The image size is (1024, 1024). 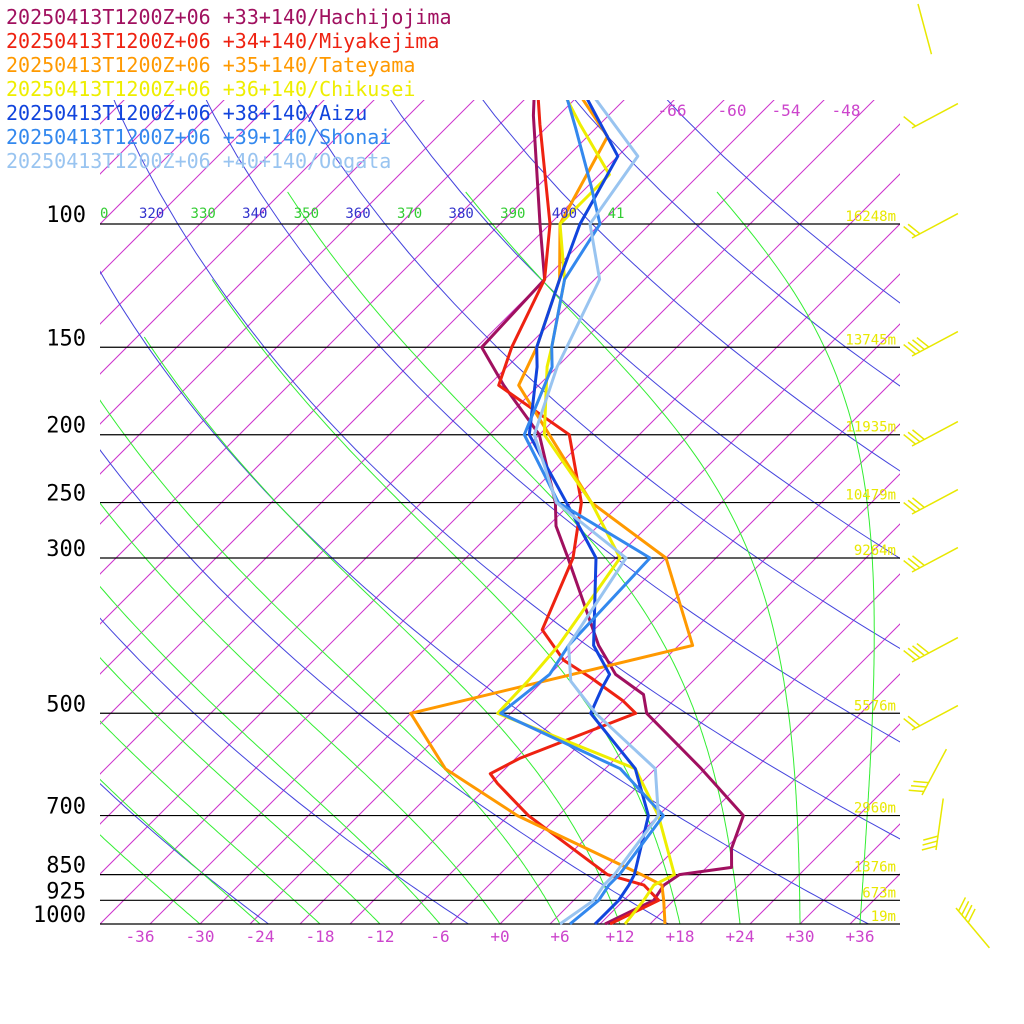 I want to click on theta-labels: 0 320 330 340 350 360 370 380 390 400 41, so click(x=362, y=214).